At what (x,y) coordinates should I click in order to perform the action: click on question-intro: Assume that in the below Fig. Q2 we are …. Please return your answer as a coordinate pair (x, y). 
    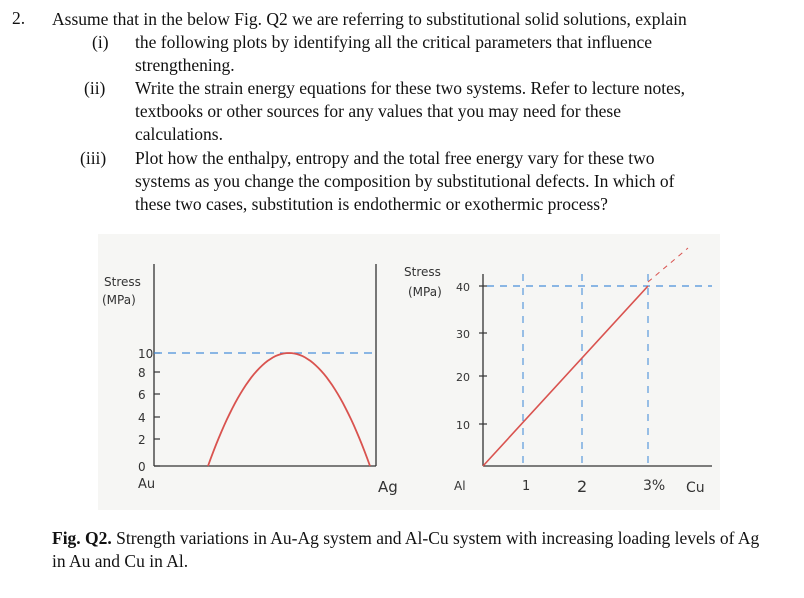
    Looking at the image, I should click on (369, 19).